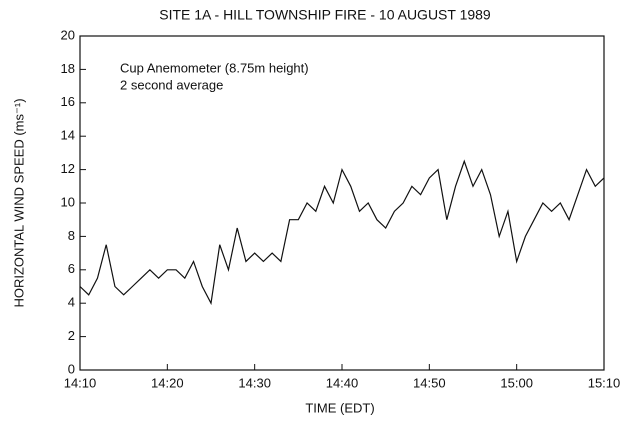 The height and width of the screenshot is (421, 639). What do you see at coordinates (68, 168) in the screenshot?
I see `y-tick-label: 12` at bounding box center [68, 168].